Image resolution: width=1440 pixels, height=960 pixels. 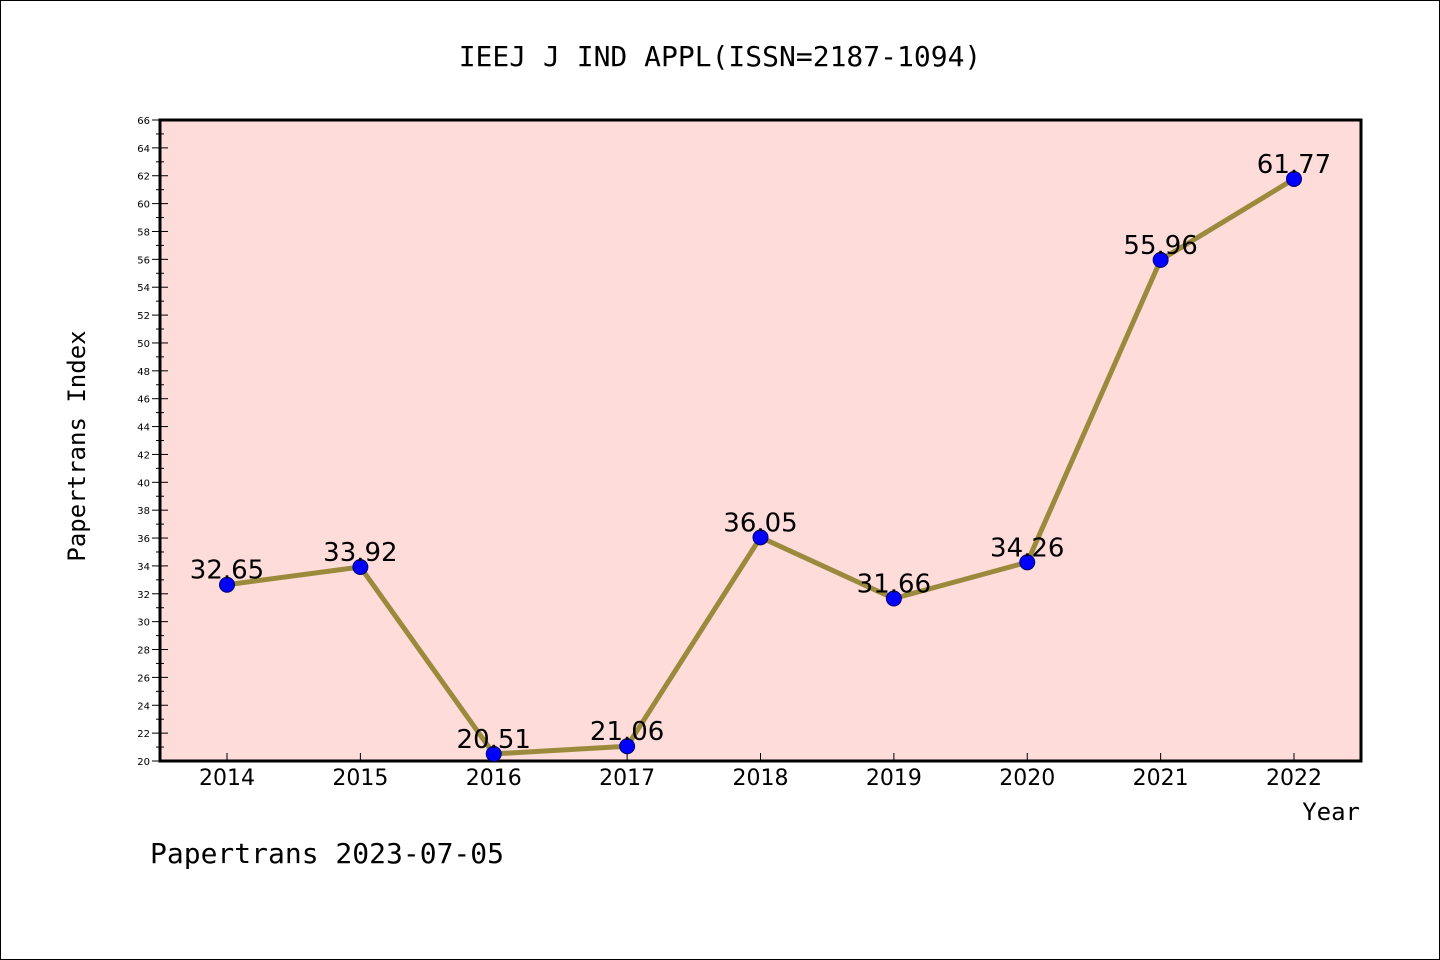 What do you see at coordinates (143, 205) in the screenshot?
I see `y-tick-label: 60` at bounding box center [143, 205].